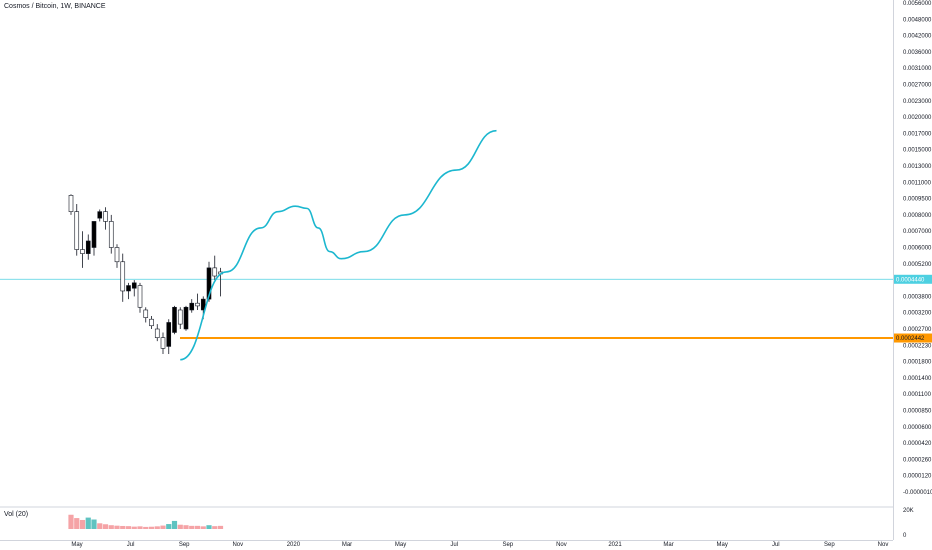 The width and height of the screenshot is (932, 550). What do you see at coordinates (917, 346) in the screenshot?
I see `price-tick-label: 0.0002230` at bounding box center [917, 346].